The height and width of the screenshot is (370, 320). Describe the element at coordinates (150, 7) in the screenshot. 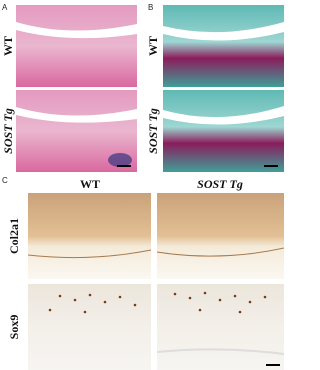

I see `panel-label: B` at that location.